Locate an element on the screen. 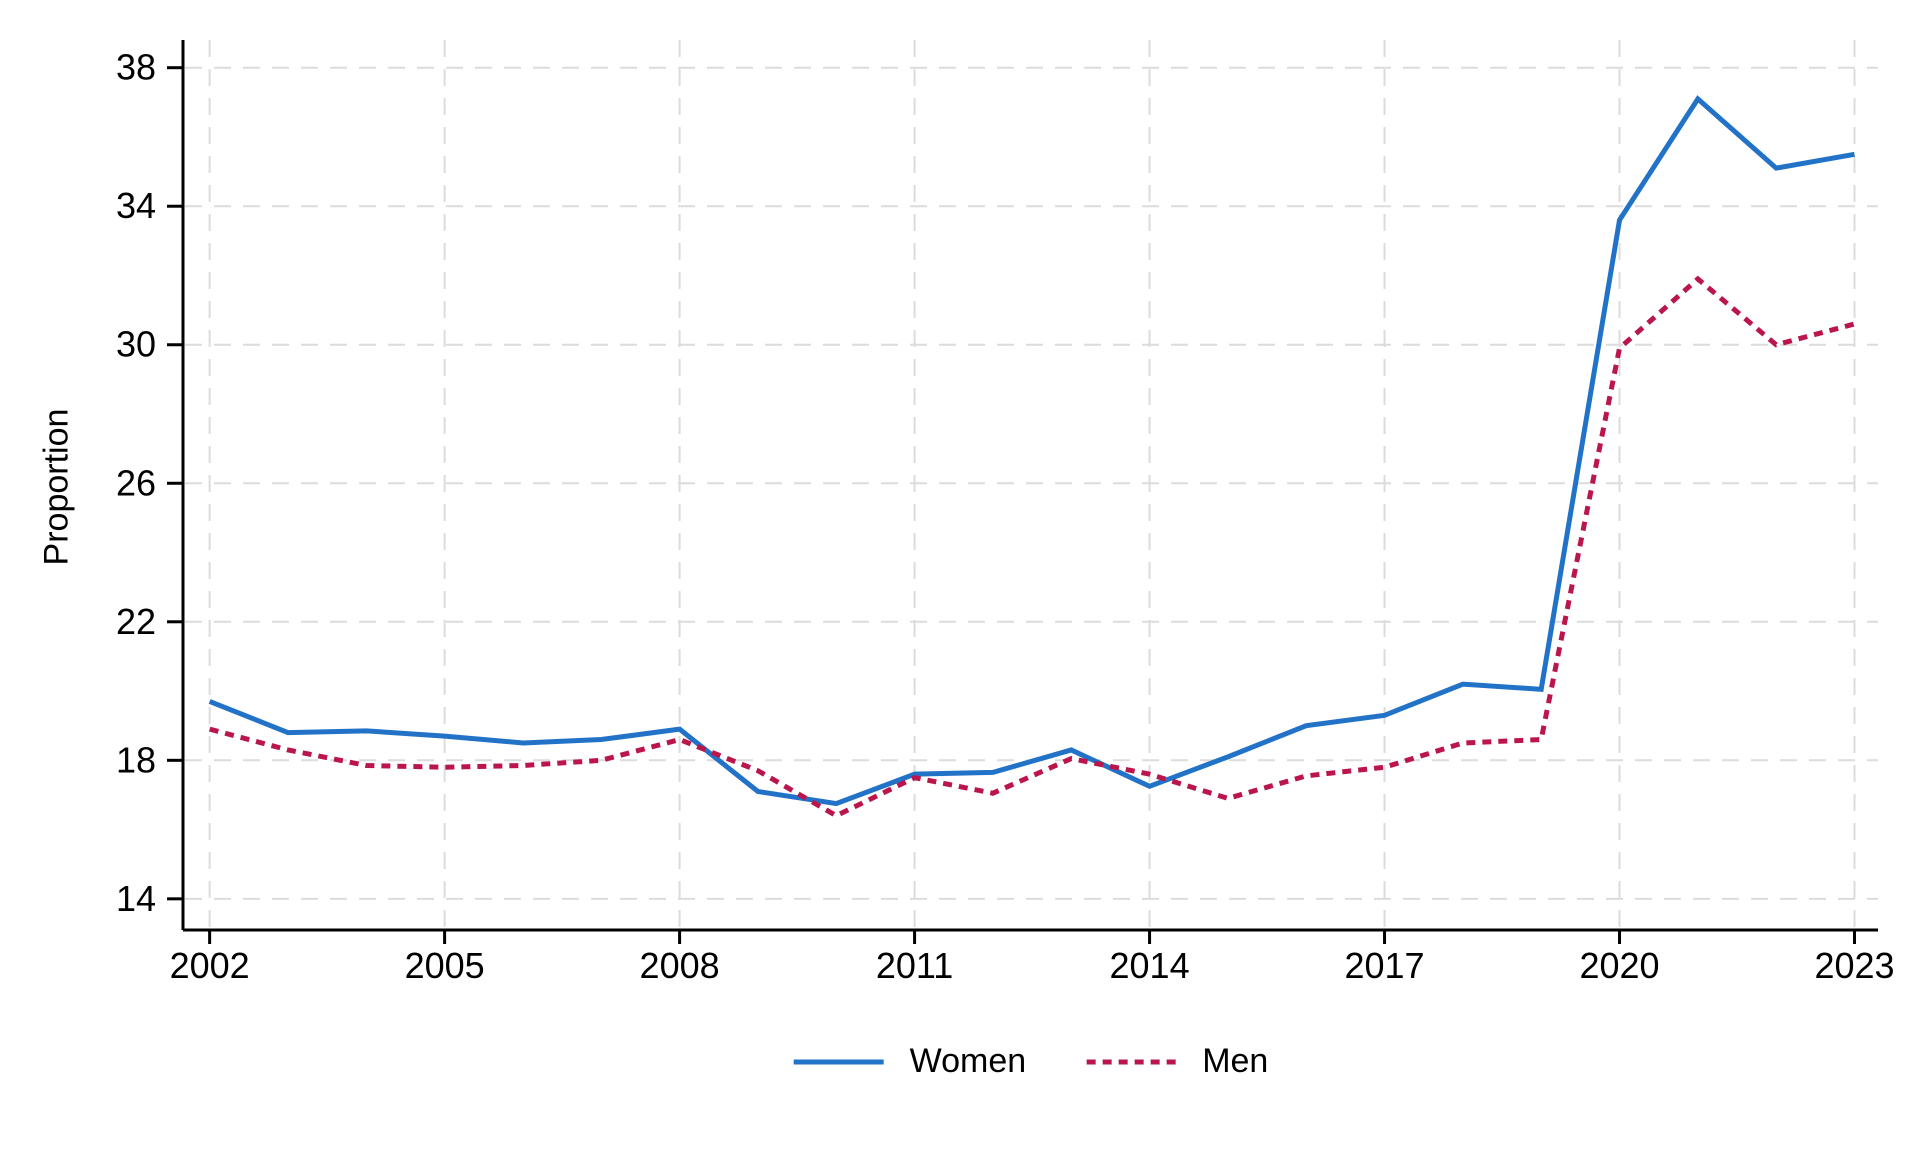 The image size is (1920, 1152). y-tick-label: 30 is located at coordinates (136, 344).